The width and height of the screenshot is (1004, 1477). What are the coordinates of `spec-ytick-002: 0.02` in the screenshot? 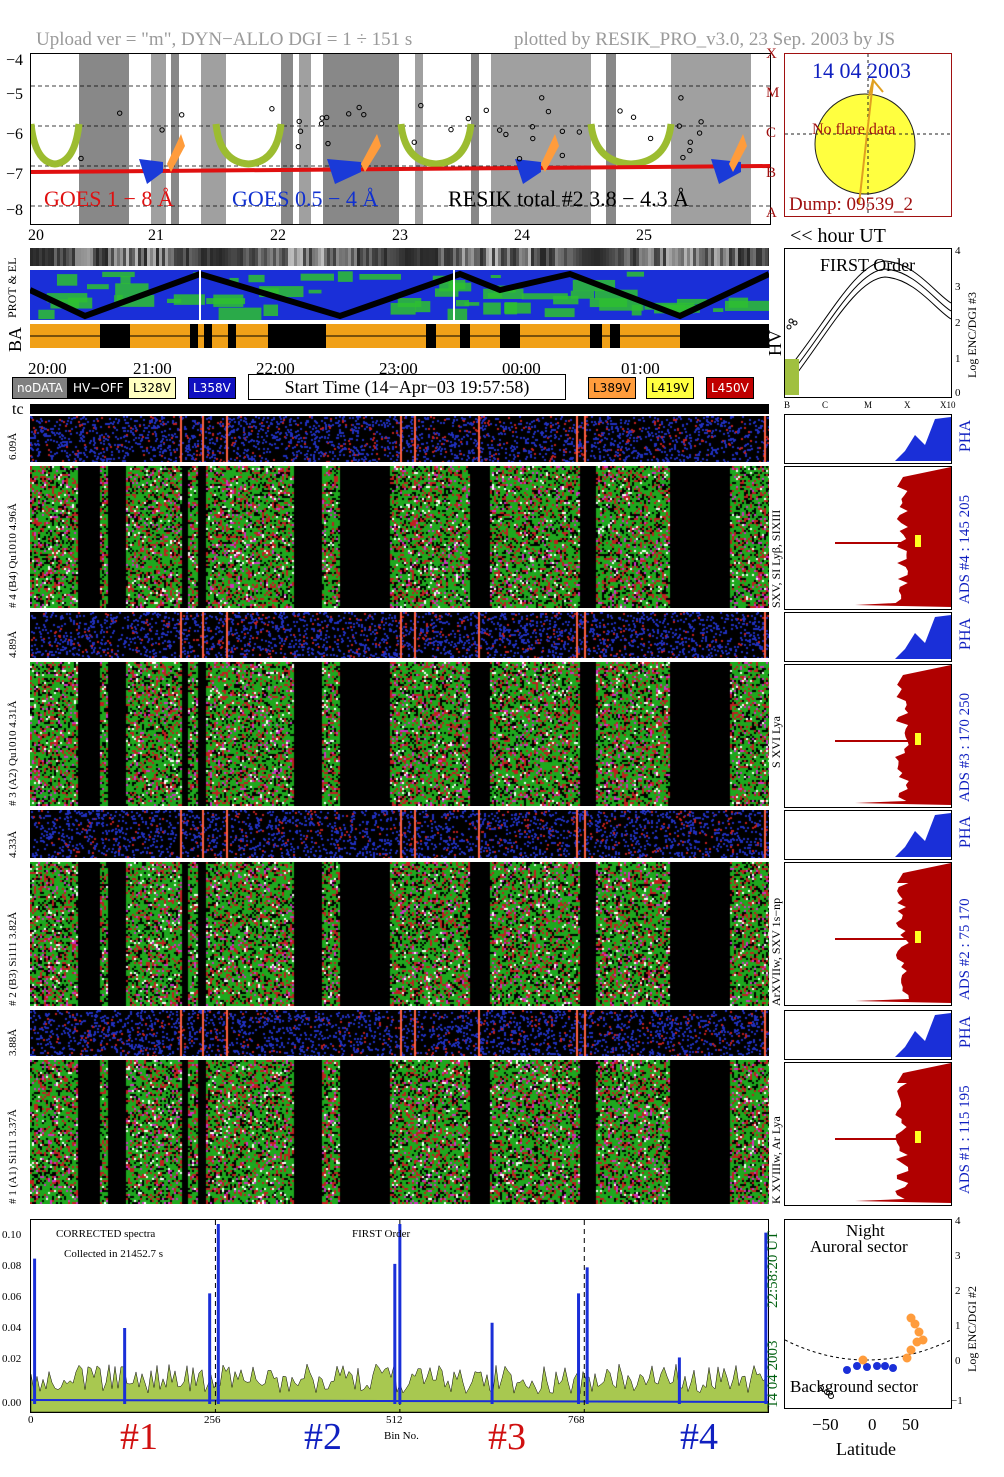 It's located at (12, 1359).